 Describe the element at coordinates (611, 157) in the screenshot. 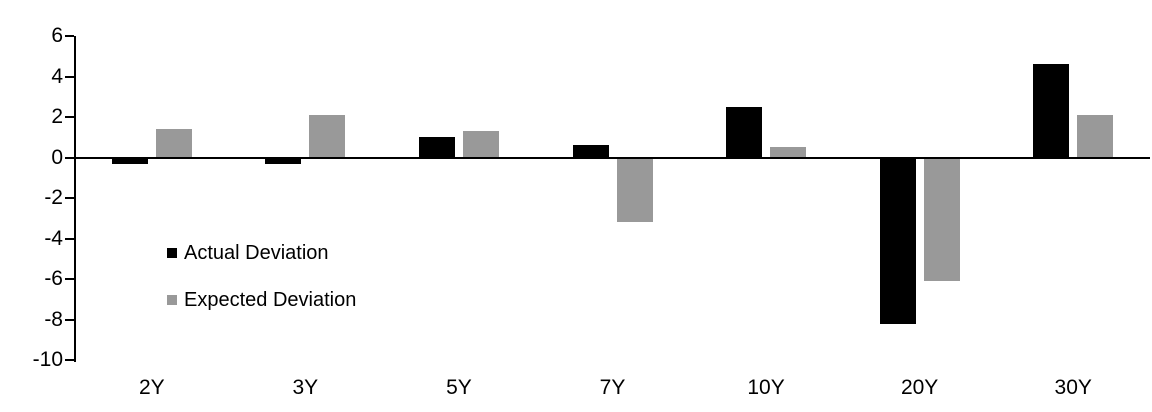

I see `x-axis-zero-line` at that location.